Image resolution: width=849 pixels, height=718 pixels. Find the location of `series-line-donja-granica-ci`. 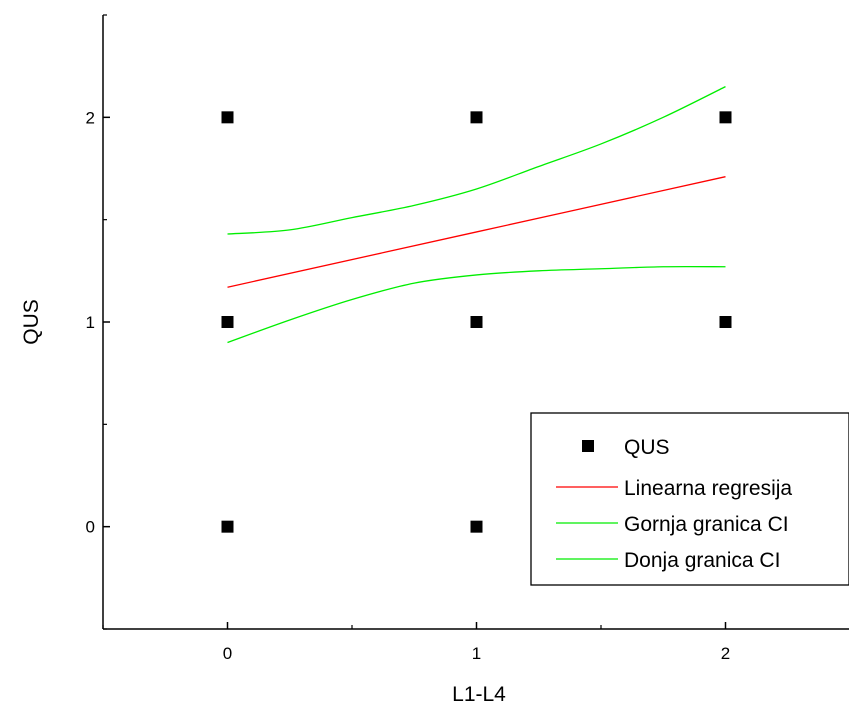

series-line-donja-granica-ci is located at coordinates (477, 305).